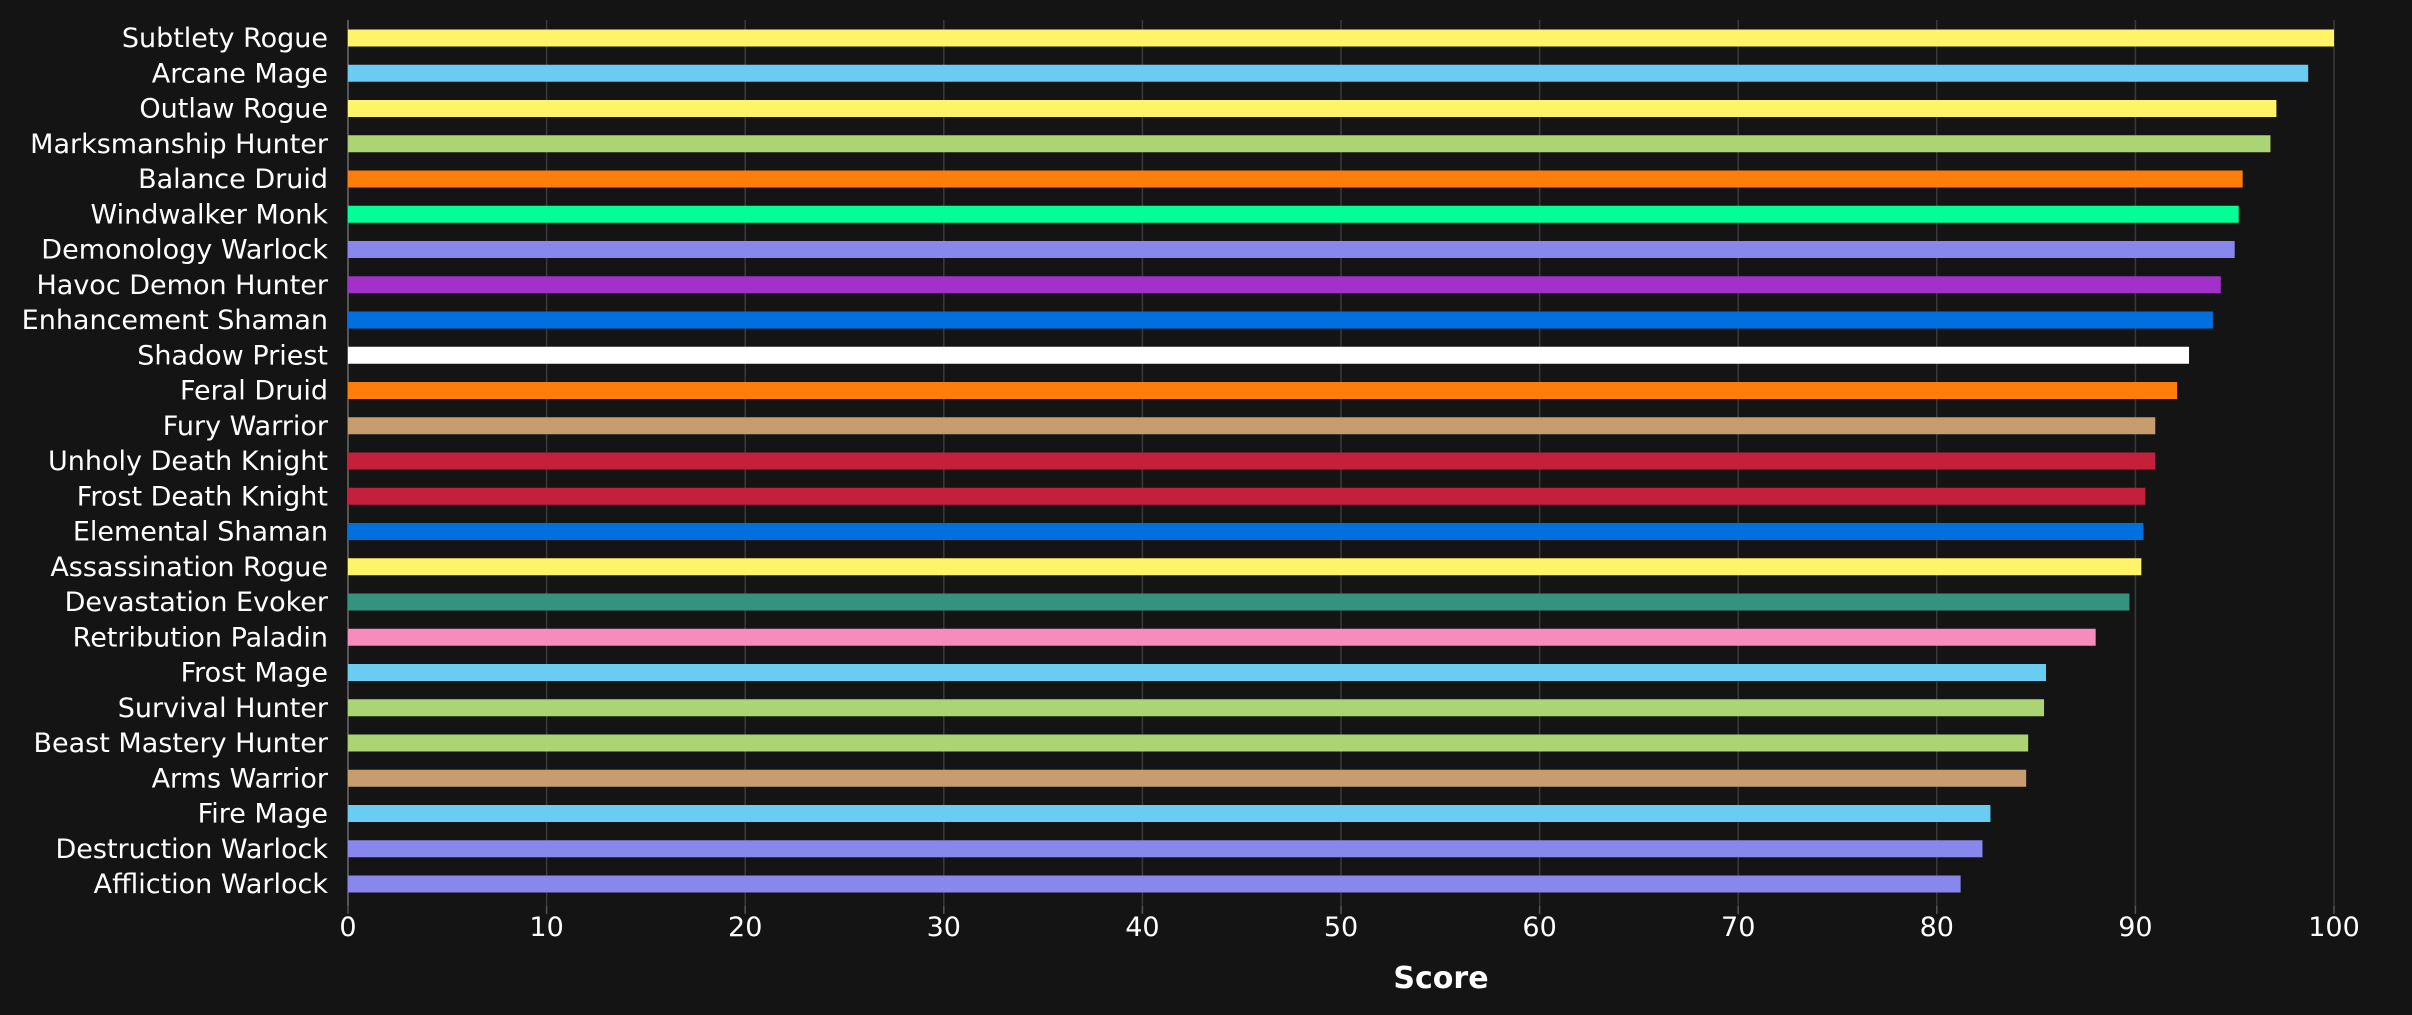 This screenshot has width=2412, height=1015. I want to click on category-label: Enhancement Shaman, so click(175, 320).